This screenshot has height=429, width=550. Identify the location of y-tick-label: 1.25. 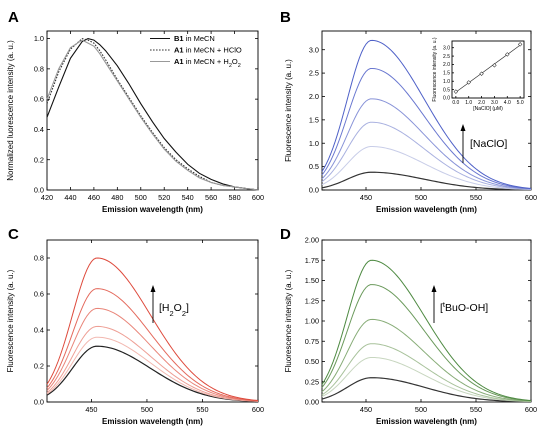
(312, 300).